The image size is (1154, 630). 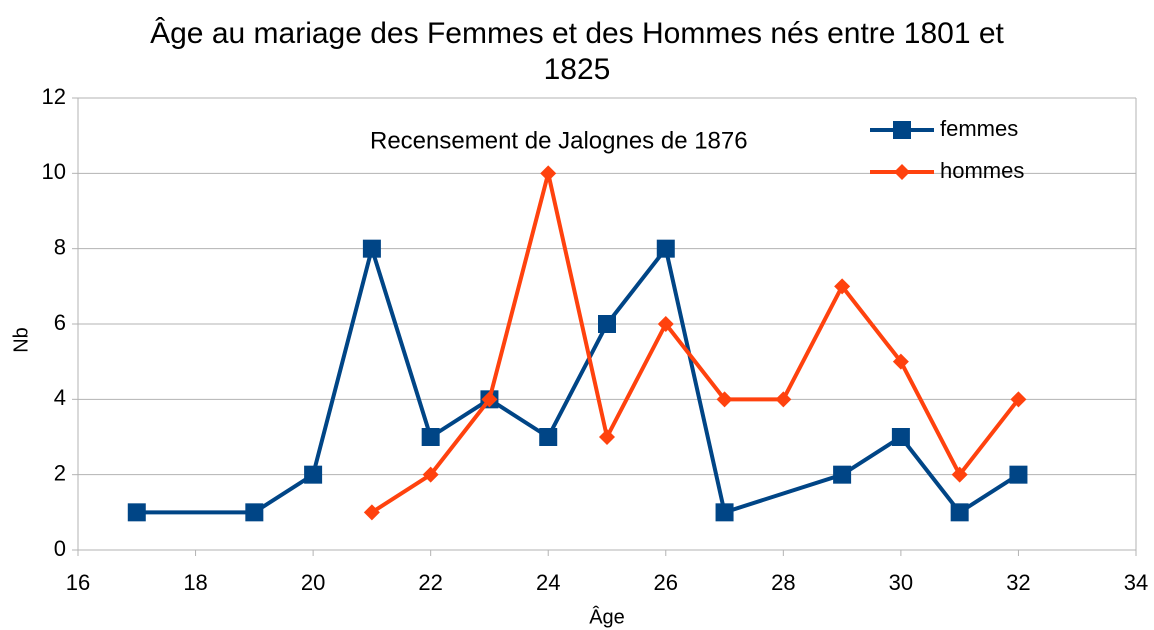 I want to click on x-tick-label: 30, so click(x=901, y=582).